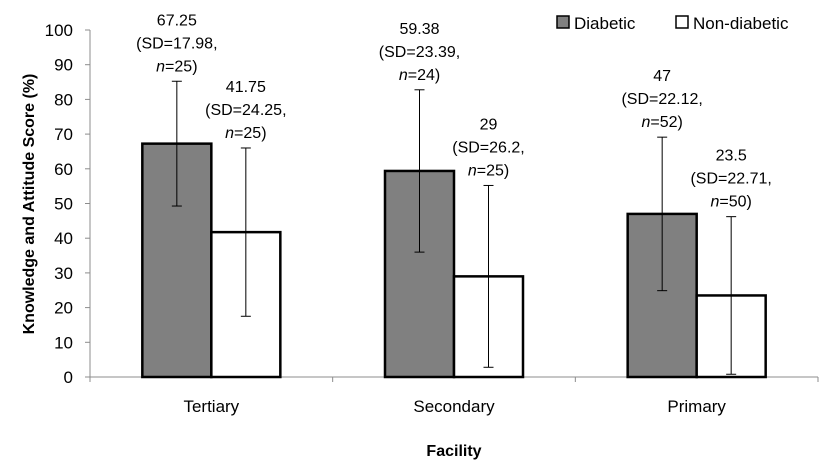 This screenshot has width=828, height=464. What do you see at coordinates (672, 23) in the screenshot?
I see `legend: Diabetic Non-diabetic` at bounding box center [672, 23].